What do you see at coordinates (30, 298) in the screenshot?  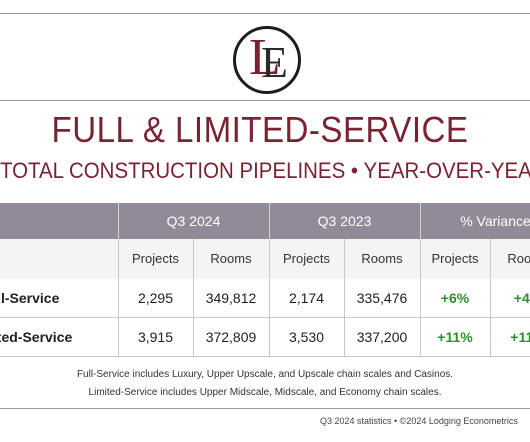 I see `row-label: Full-Service` at bounding box center [30, 298].